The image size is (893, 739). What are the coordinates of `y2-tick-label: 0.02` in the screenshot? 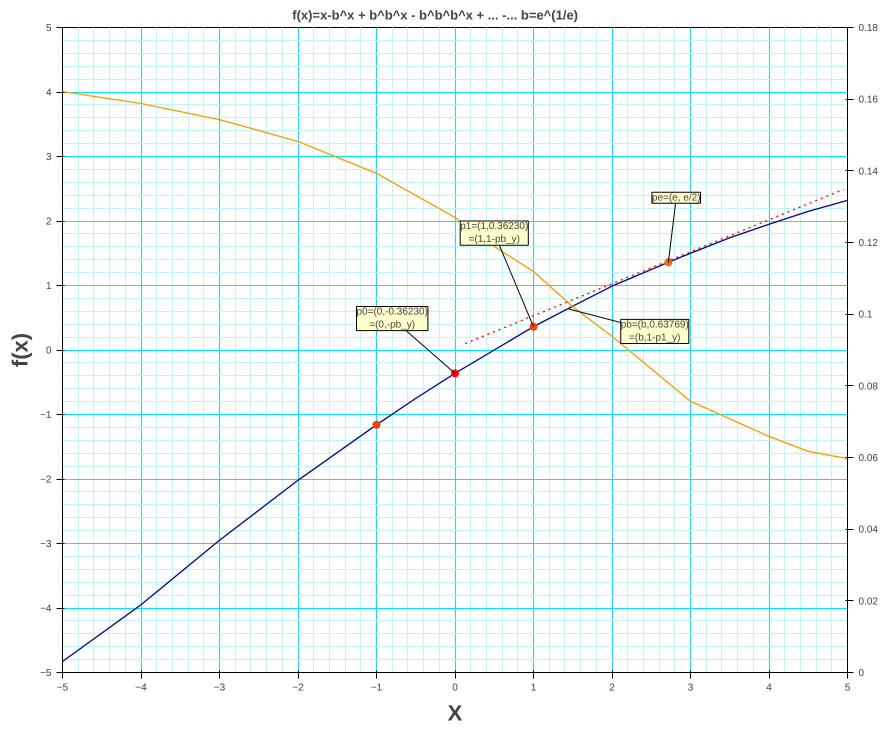 It's located at (868, 602).